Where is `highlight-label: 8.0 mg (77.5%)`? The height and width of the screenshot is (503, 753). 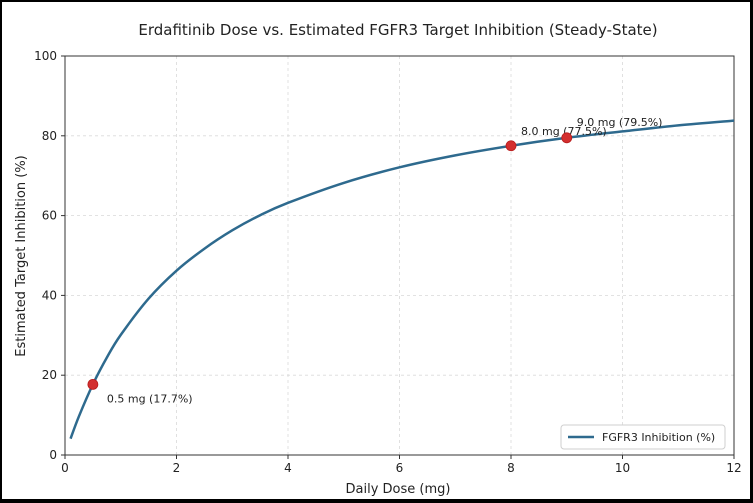 highlight-label: 8.0 mg (77.5%) is located at coordinates (564, 131).